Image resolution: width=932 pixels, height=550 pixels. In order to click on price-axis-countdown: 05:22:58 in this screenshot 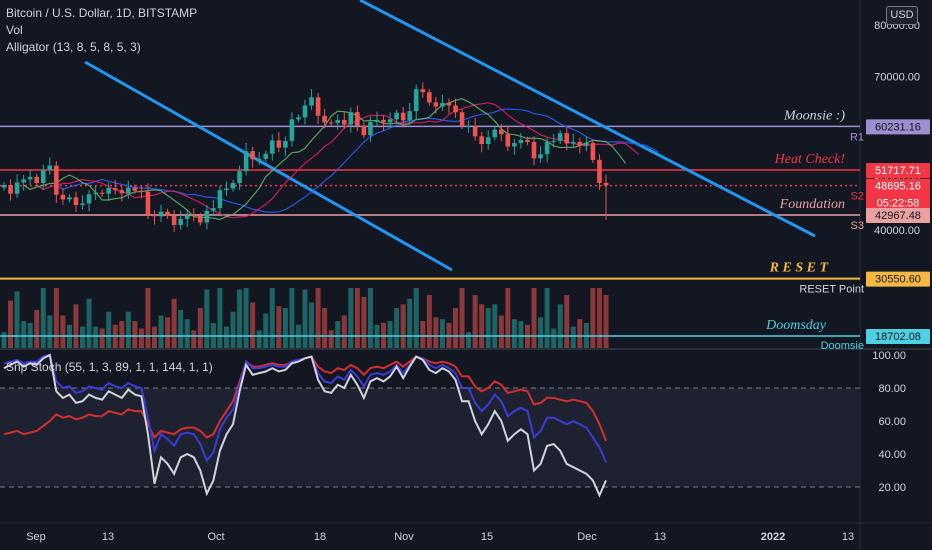, I will do `click(898, 204)`.